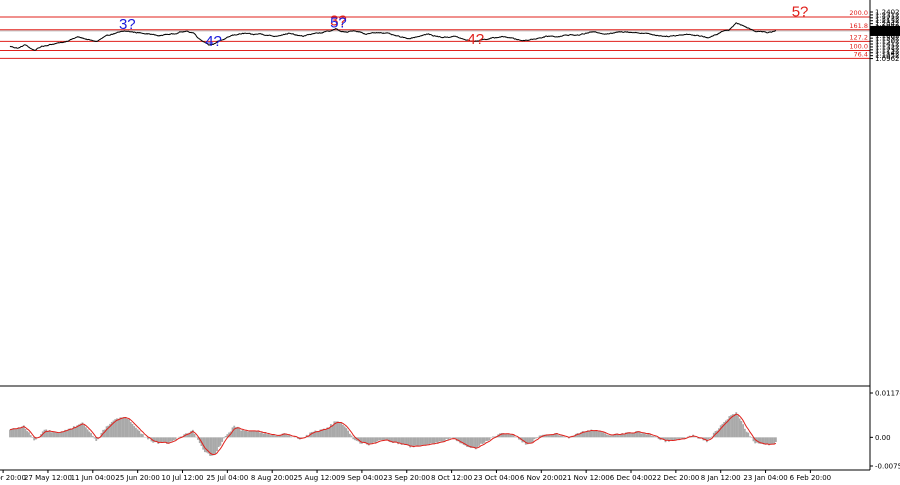 The height and width of the screenshot is (485, 900). I want to click on oscillator-panel, so click(393, 434).